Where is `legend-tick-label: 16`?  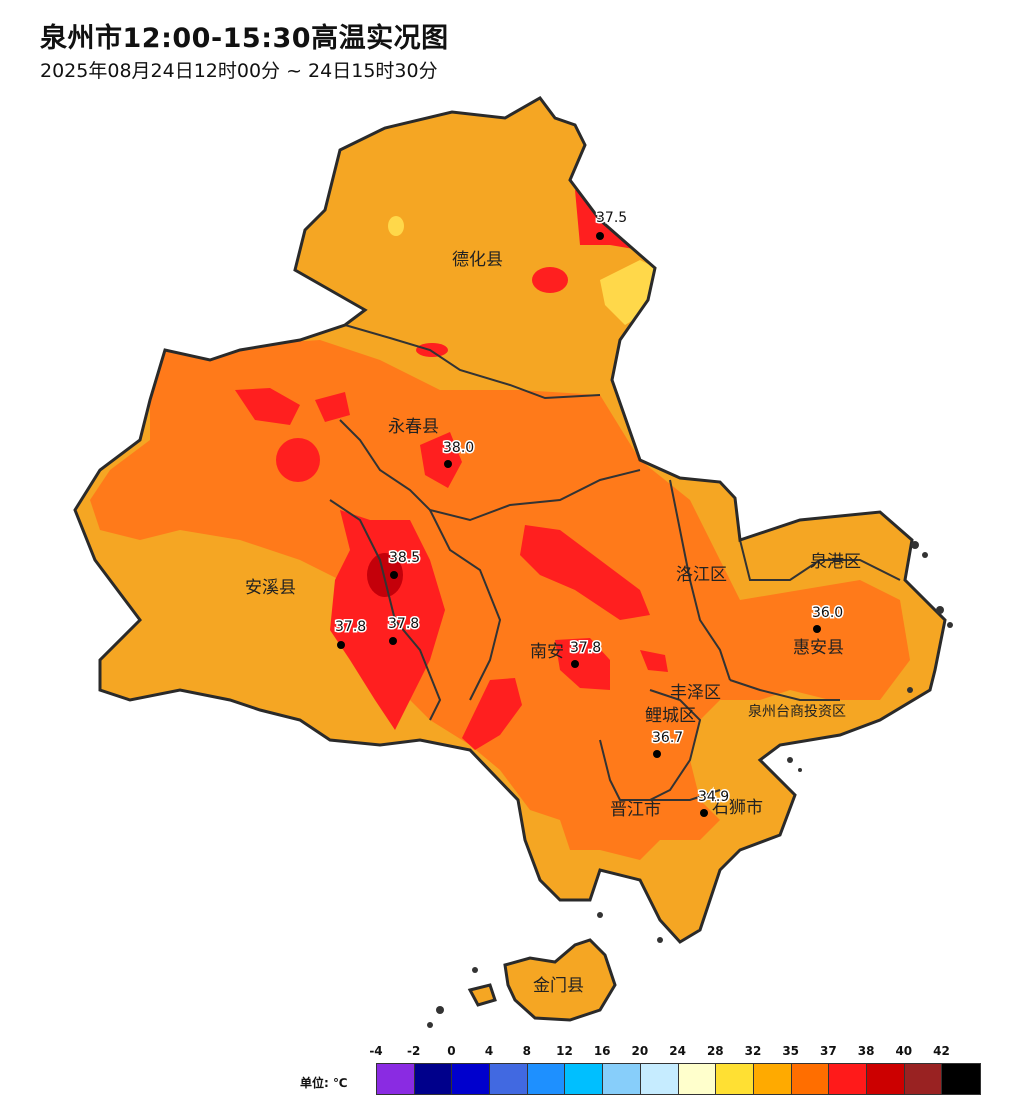
legend-tick-label: 16 is located at coordinates (602, 1051).